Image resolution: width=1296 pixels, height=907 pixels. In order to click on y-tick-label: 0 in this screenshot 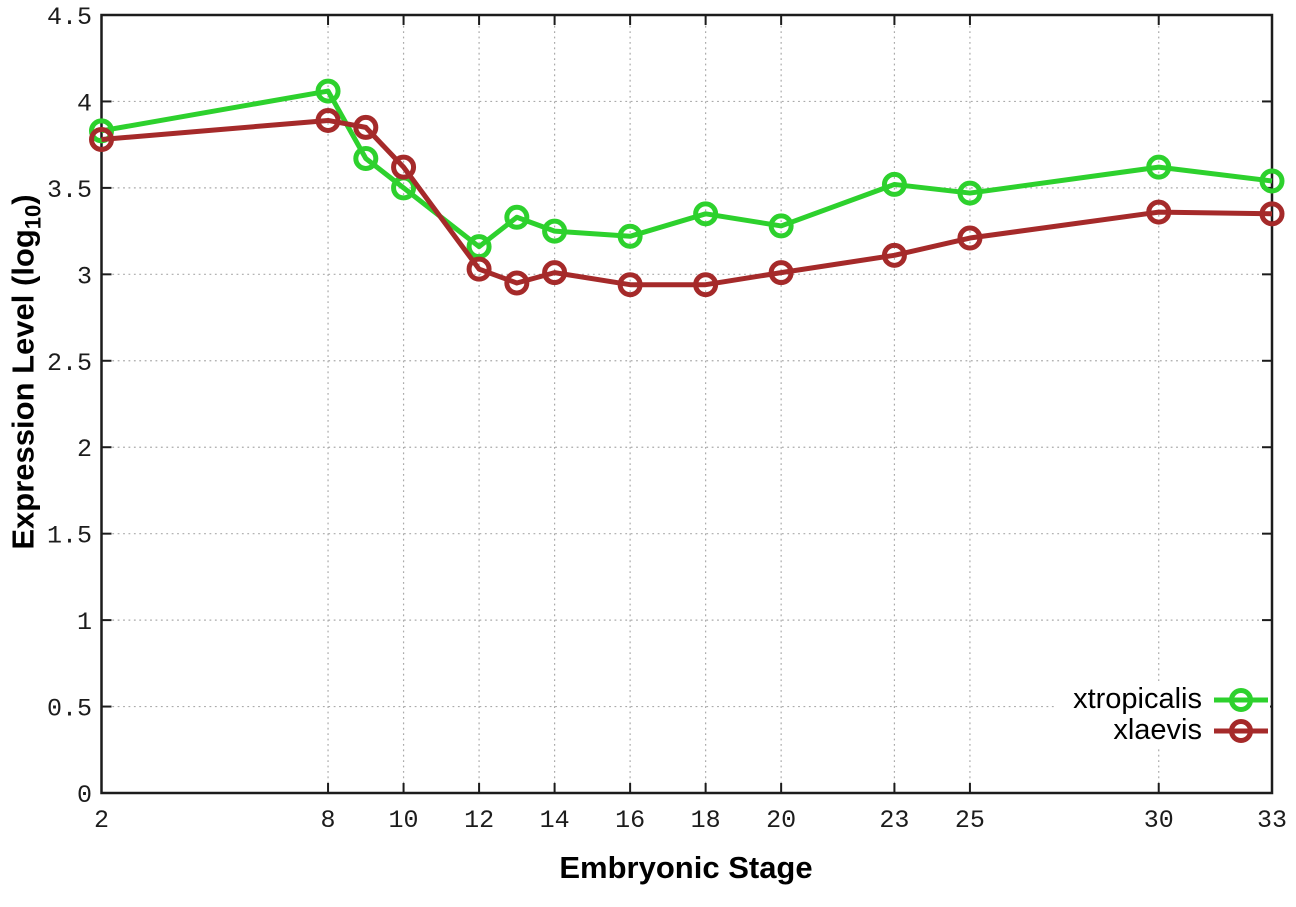, I will do `click(84, 795)`.